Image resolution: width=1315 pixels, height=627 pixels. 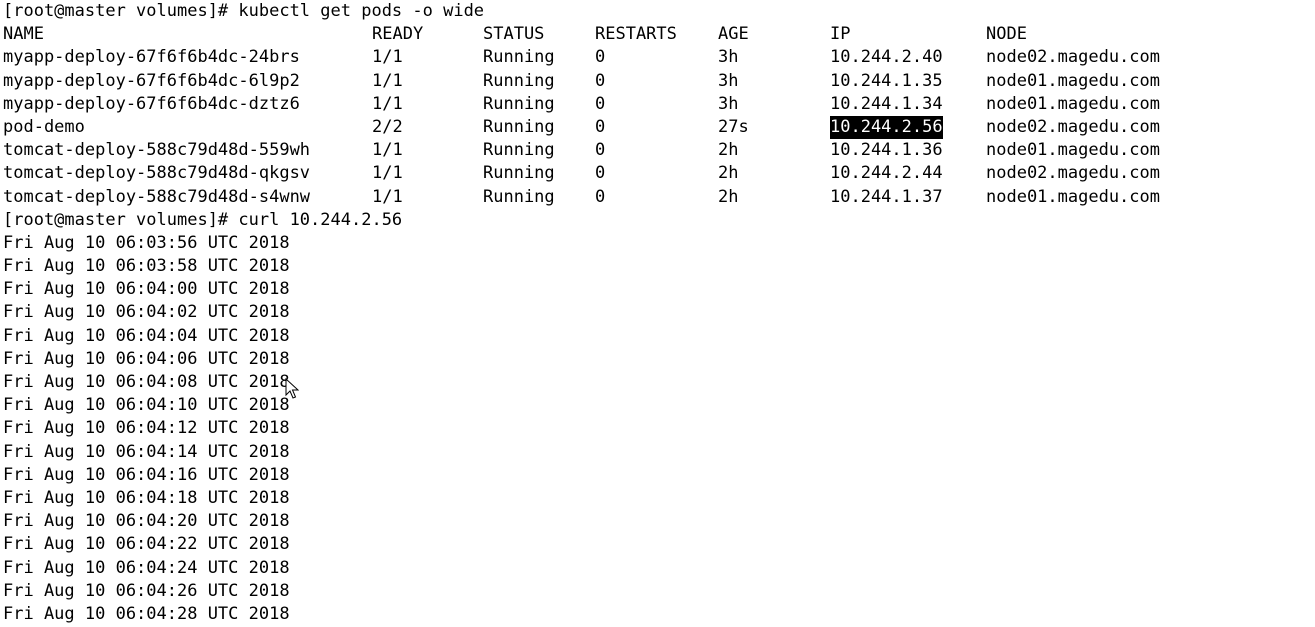 I want to click on output-line: Fri Aug 10 06:04:18 UTC 2018, so click(x=146, y=497).